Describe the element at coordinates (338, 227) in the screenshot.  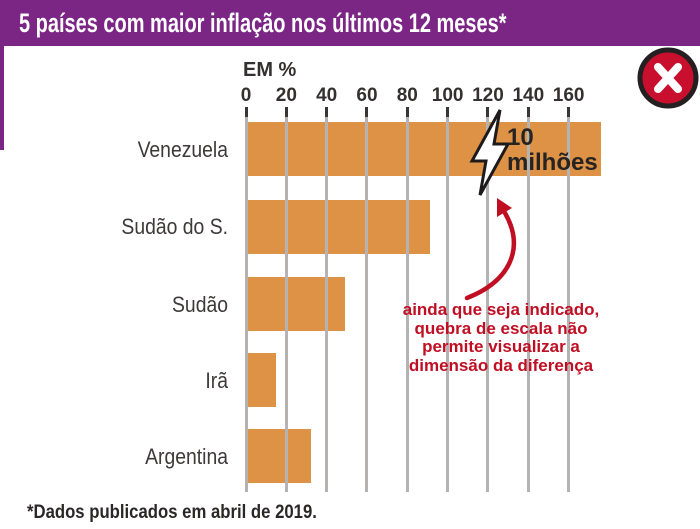
I see `bar-sud-o-do-s-` at that location.